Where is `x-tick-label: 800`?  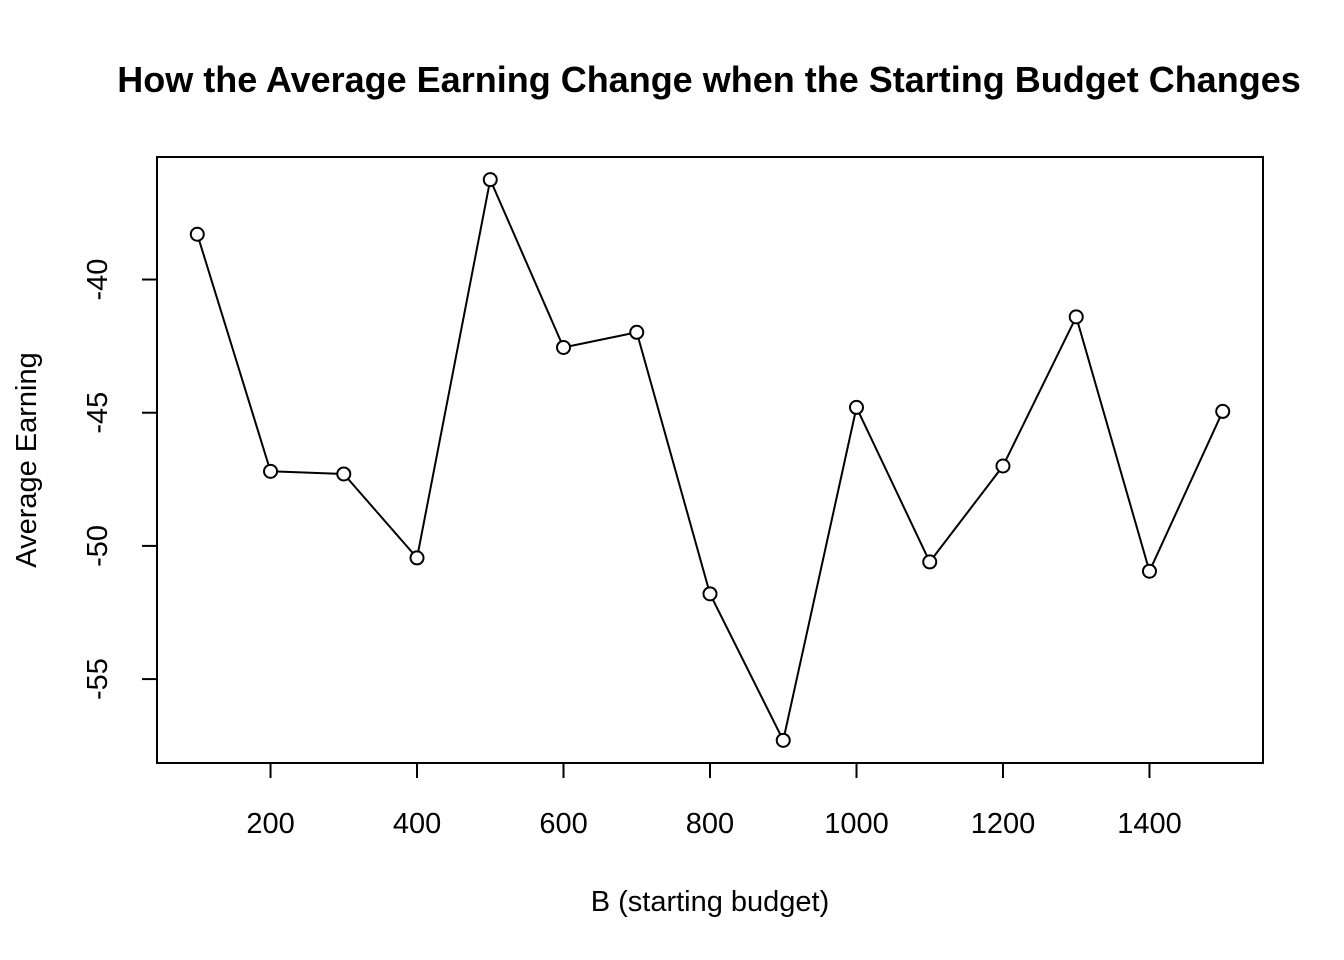 x-tick-label: 800 is located at coordinates (710, 824).